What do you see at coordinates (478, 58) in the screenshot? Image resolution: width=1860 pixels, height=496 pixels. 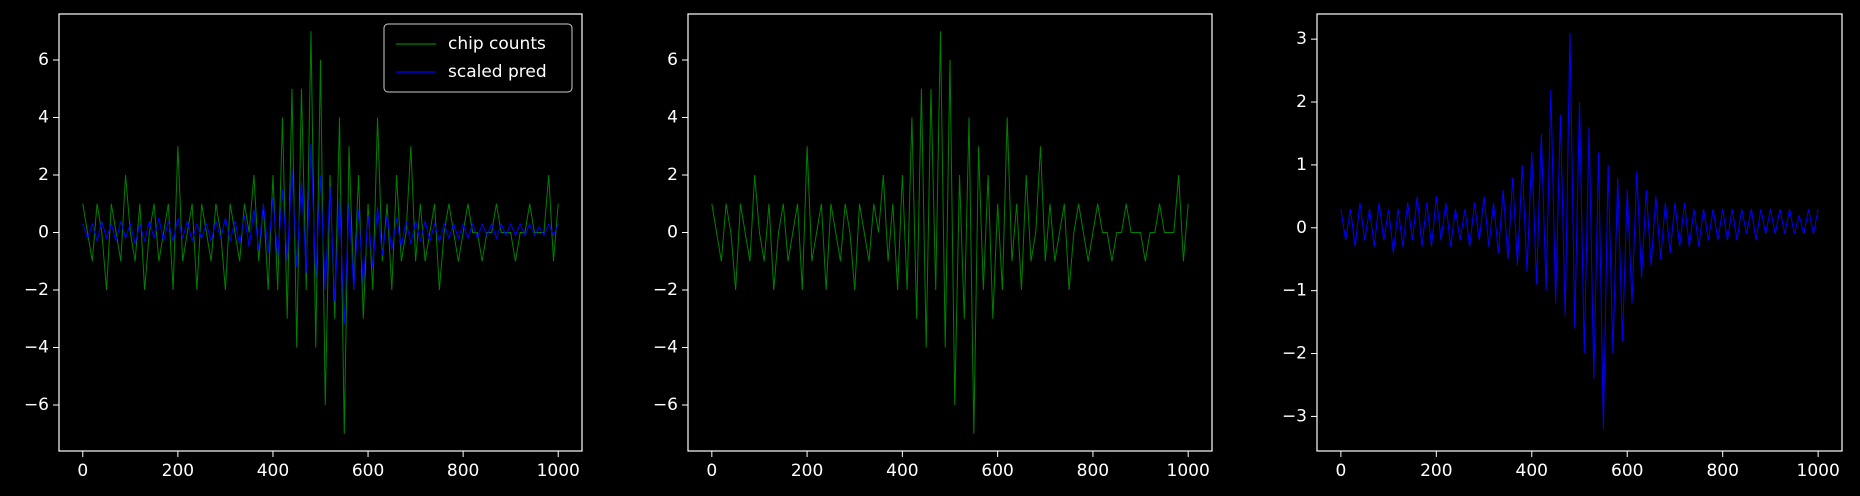 I see `legend-box` at bounding box center [478, 58].